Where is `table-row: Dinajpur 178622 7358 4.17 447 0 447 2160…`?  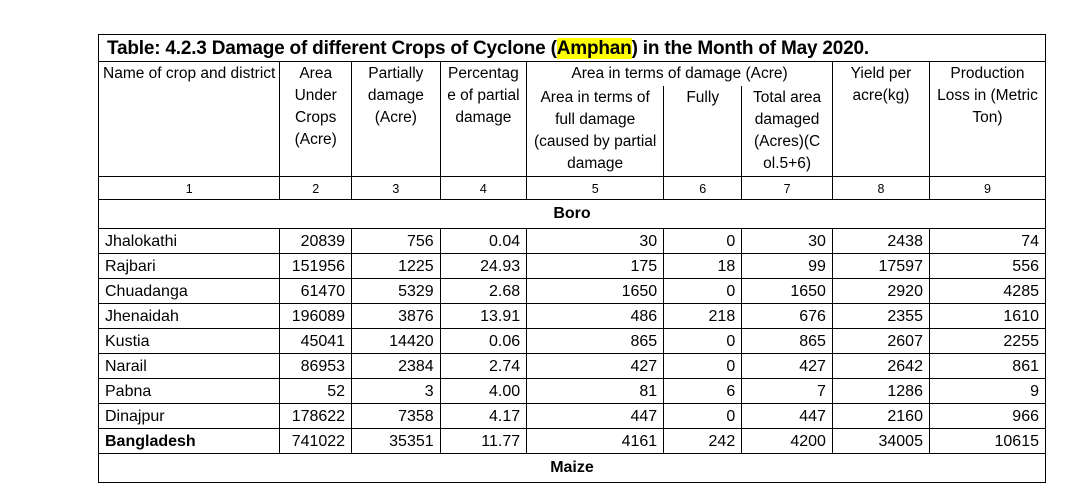 table-row: Dinajpur 178622 7358 4.17 447 0 447 2160… is located at coordinates (572, 416).